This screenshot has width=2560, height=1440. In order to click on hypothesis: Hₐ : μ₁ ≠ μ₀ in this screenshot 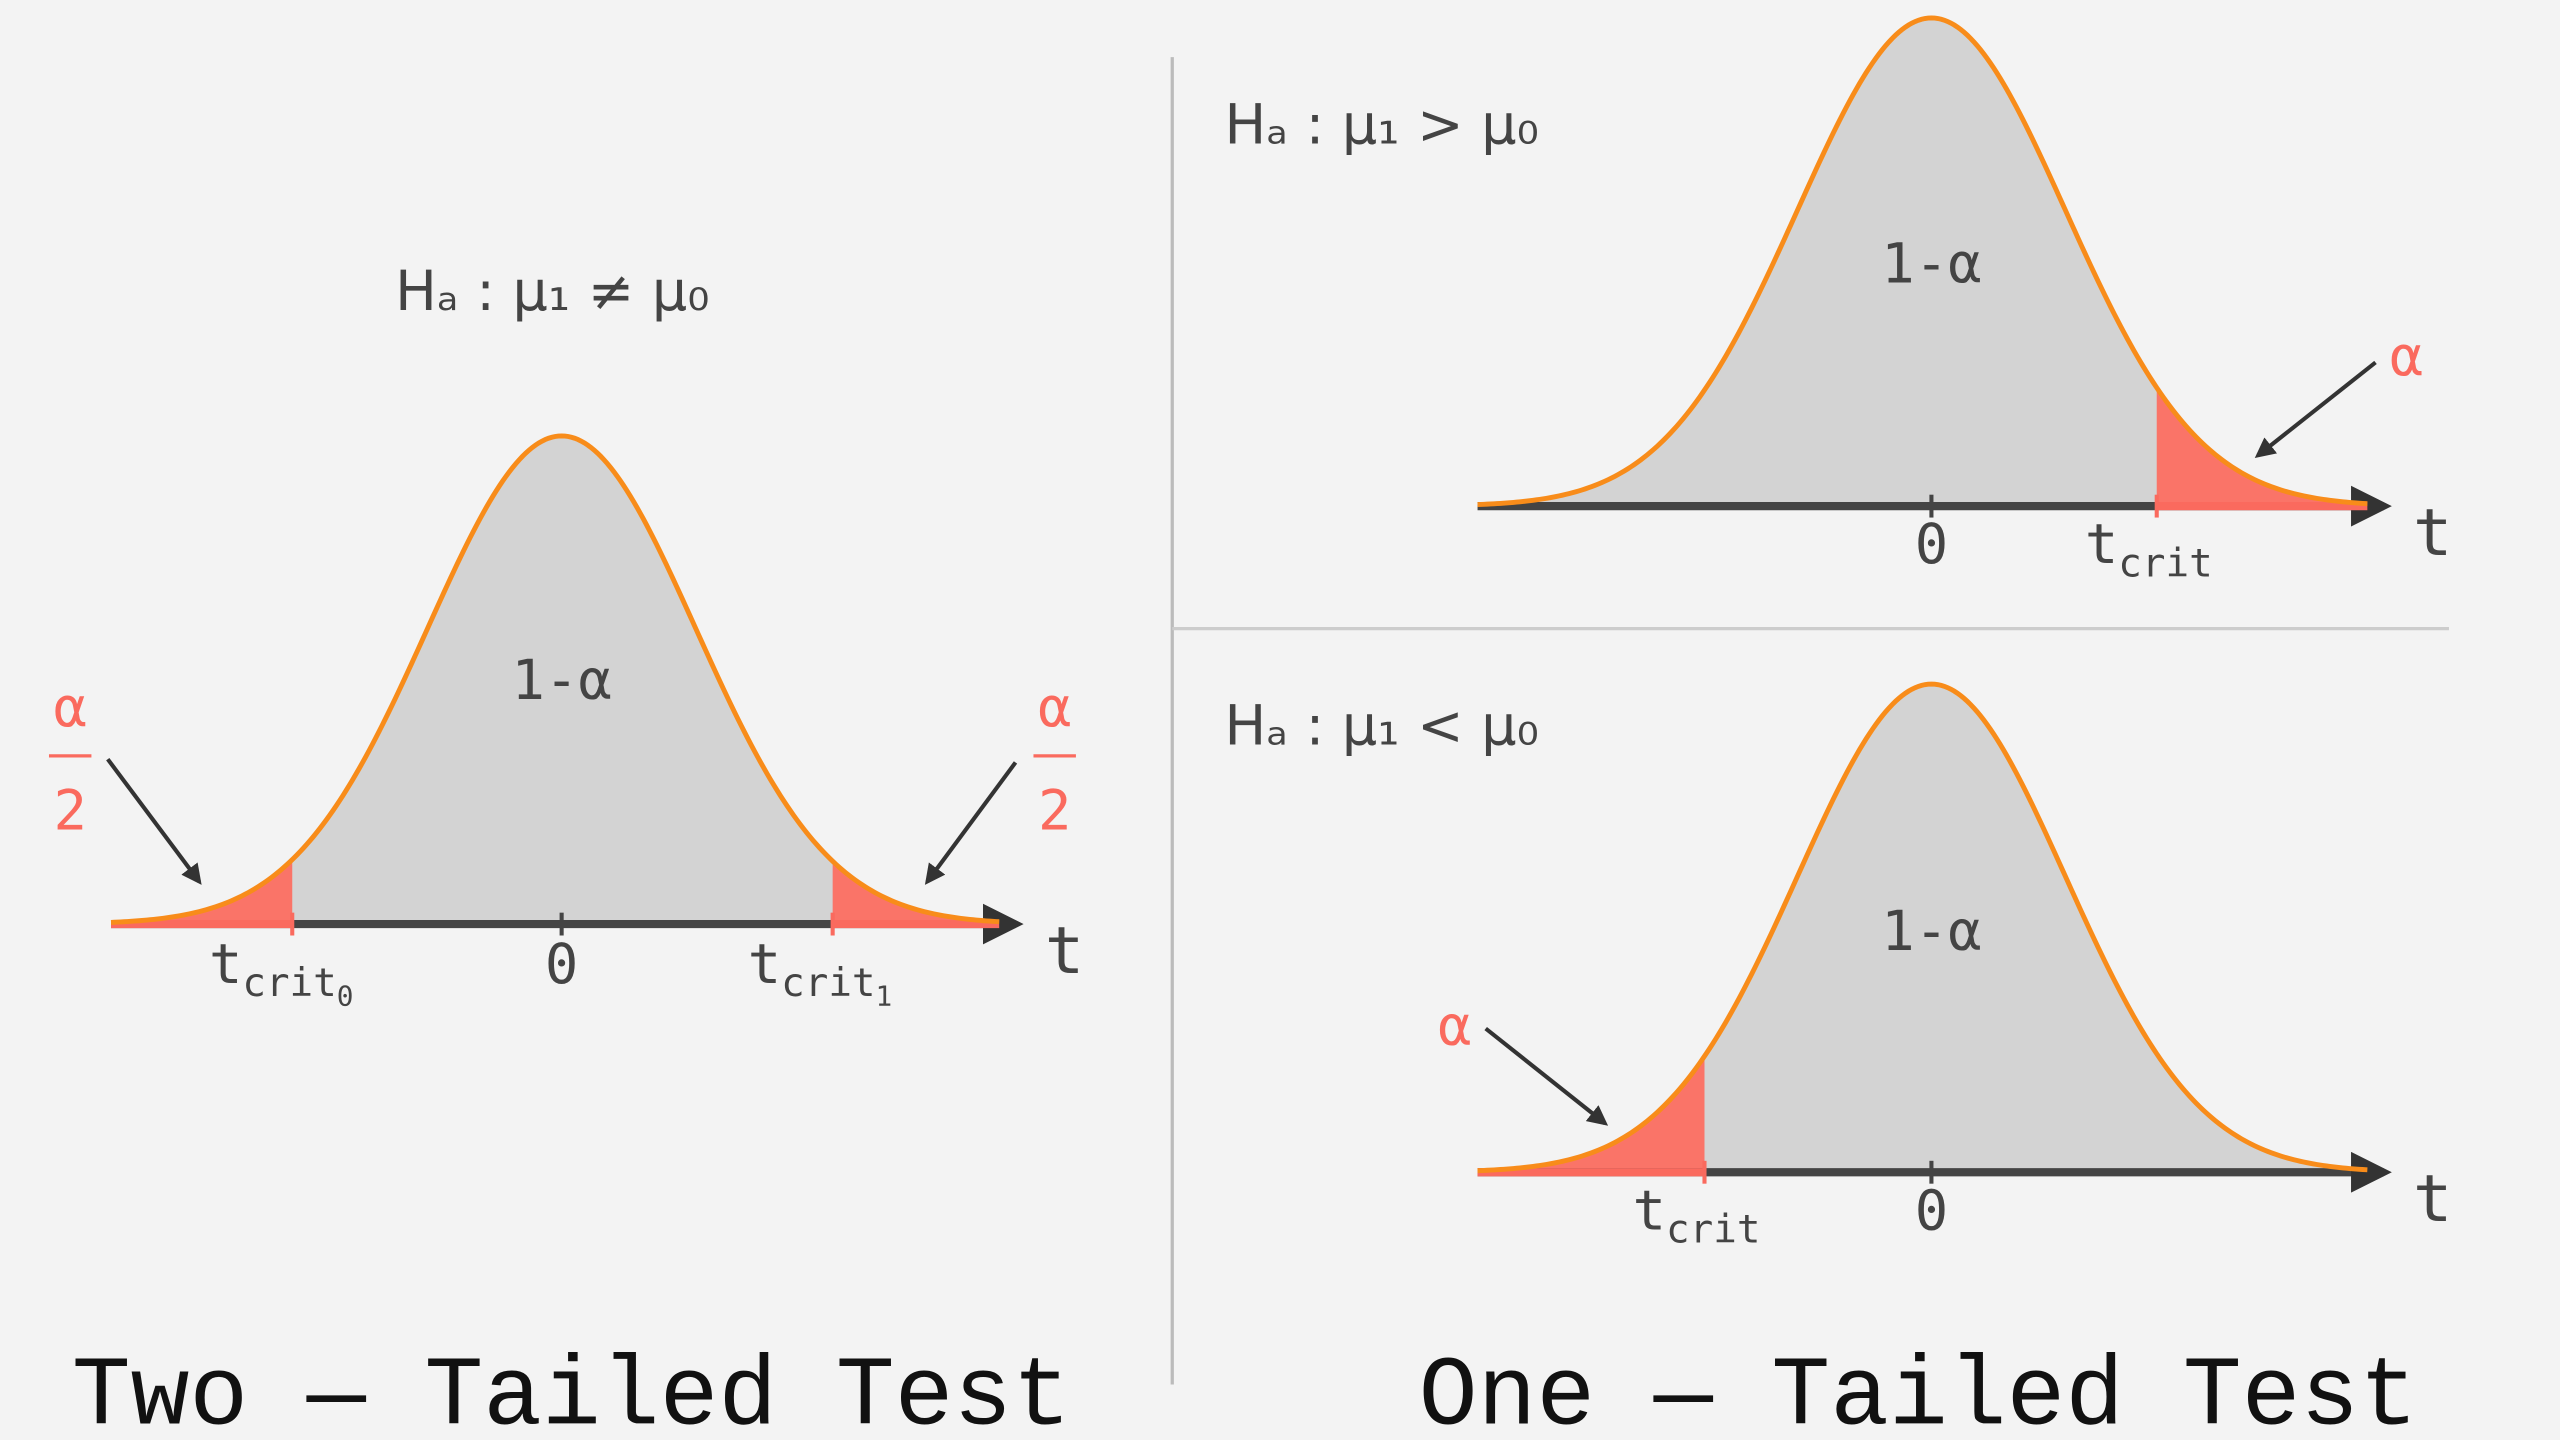, I will do `click(552, 291)`.